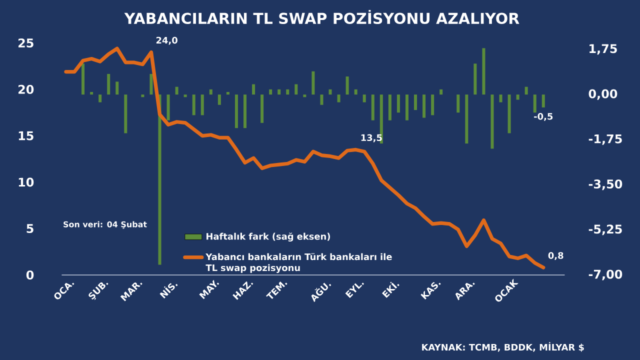 This screenshot has width=640, height=360. Describe the element at coordinates (543, 116) in the screenshot. I see `data-label: -0,5` at that location.